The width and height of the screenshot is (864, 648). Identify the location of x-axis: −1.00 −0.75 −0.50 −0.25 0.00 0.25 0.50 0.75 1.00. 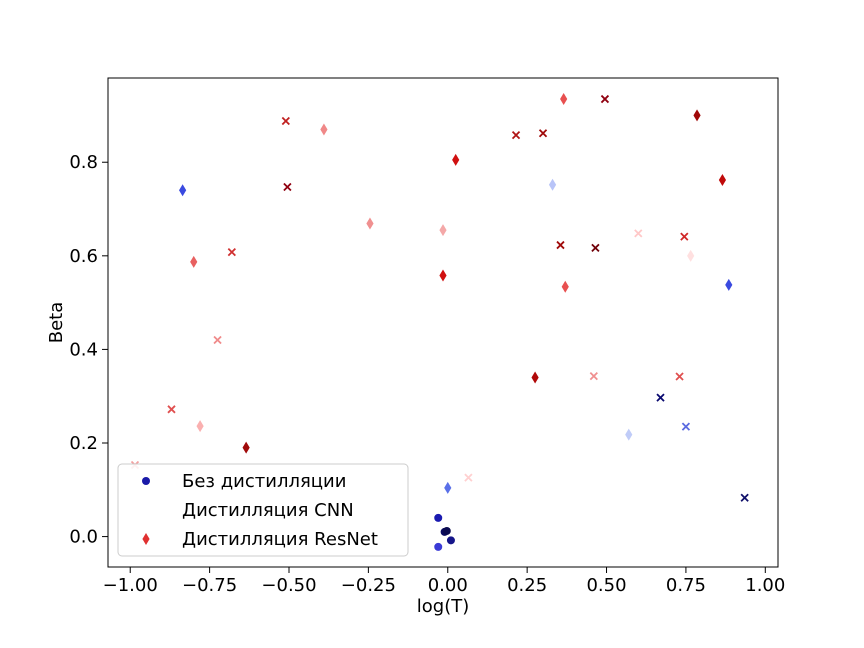
(444, 581).